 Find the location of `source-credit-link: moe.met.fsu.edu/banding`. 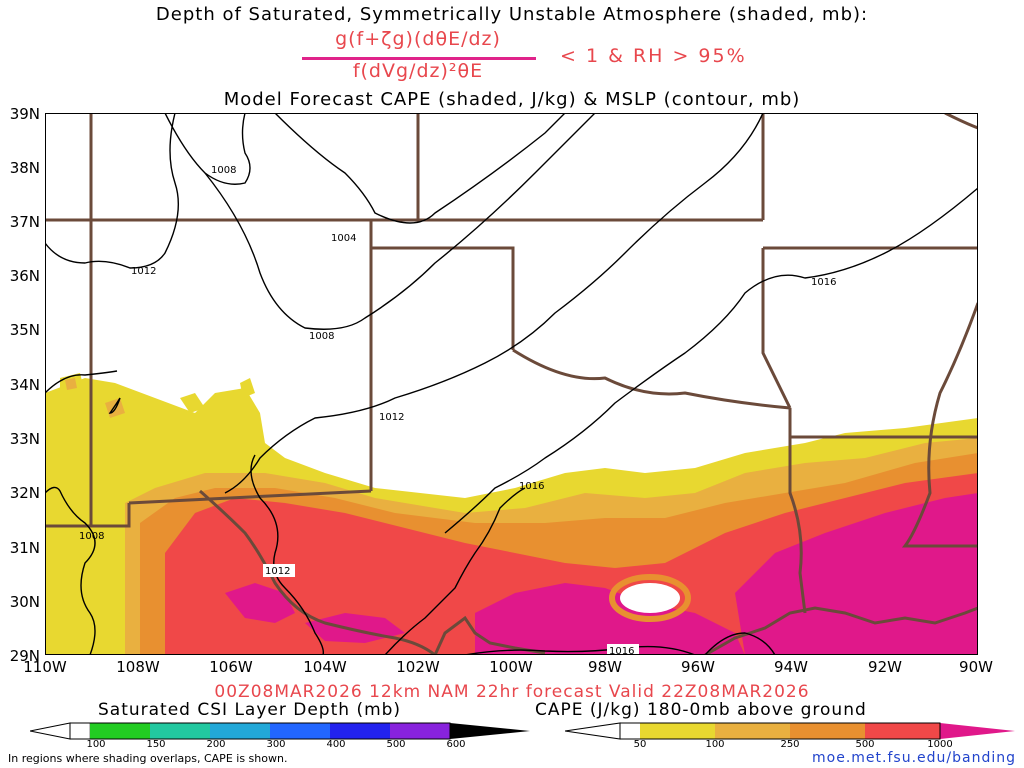

source-credit-link: moe.met.fsu.edu/banding is located at coordinates (914, 758).